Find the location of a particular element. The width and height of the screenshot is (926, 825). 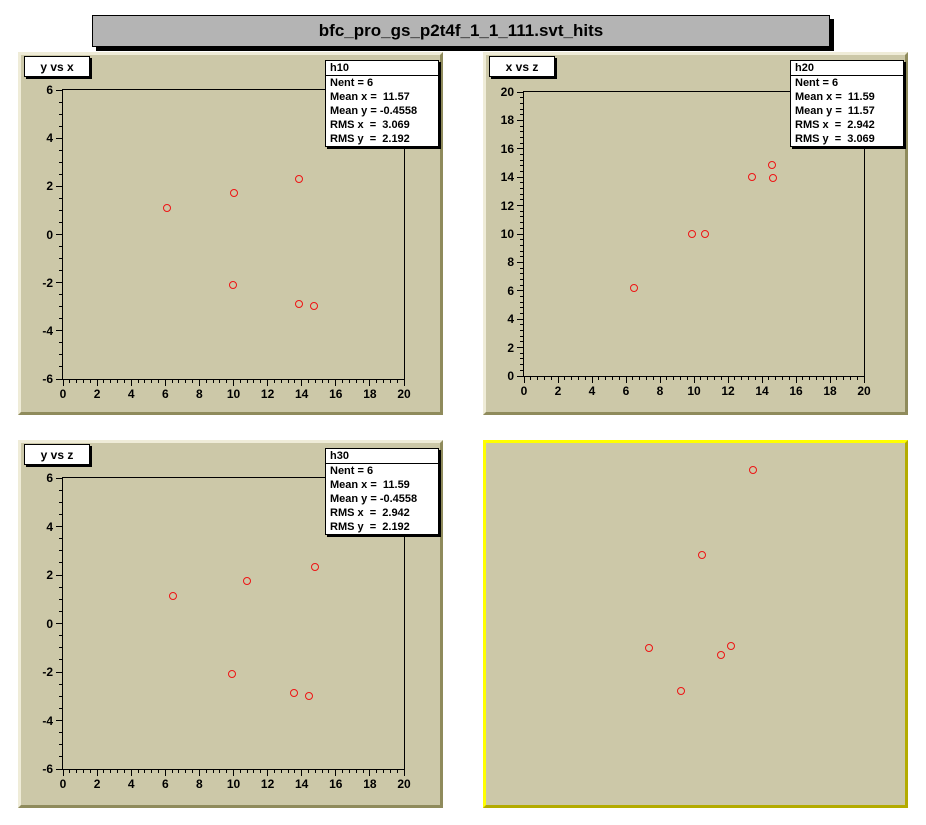

stats-hist-name: h30 is located at coordinates (382, 456).